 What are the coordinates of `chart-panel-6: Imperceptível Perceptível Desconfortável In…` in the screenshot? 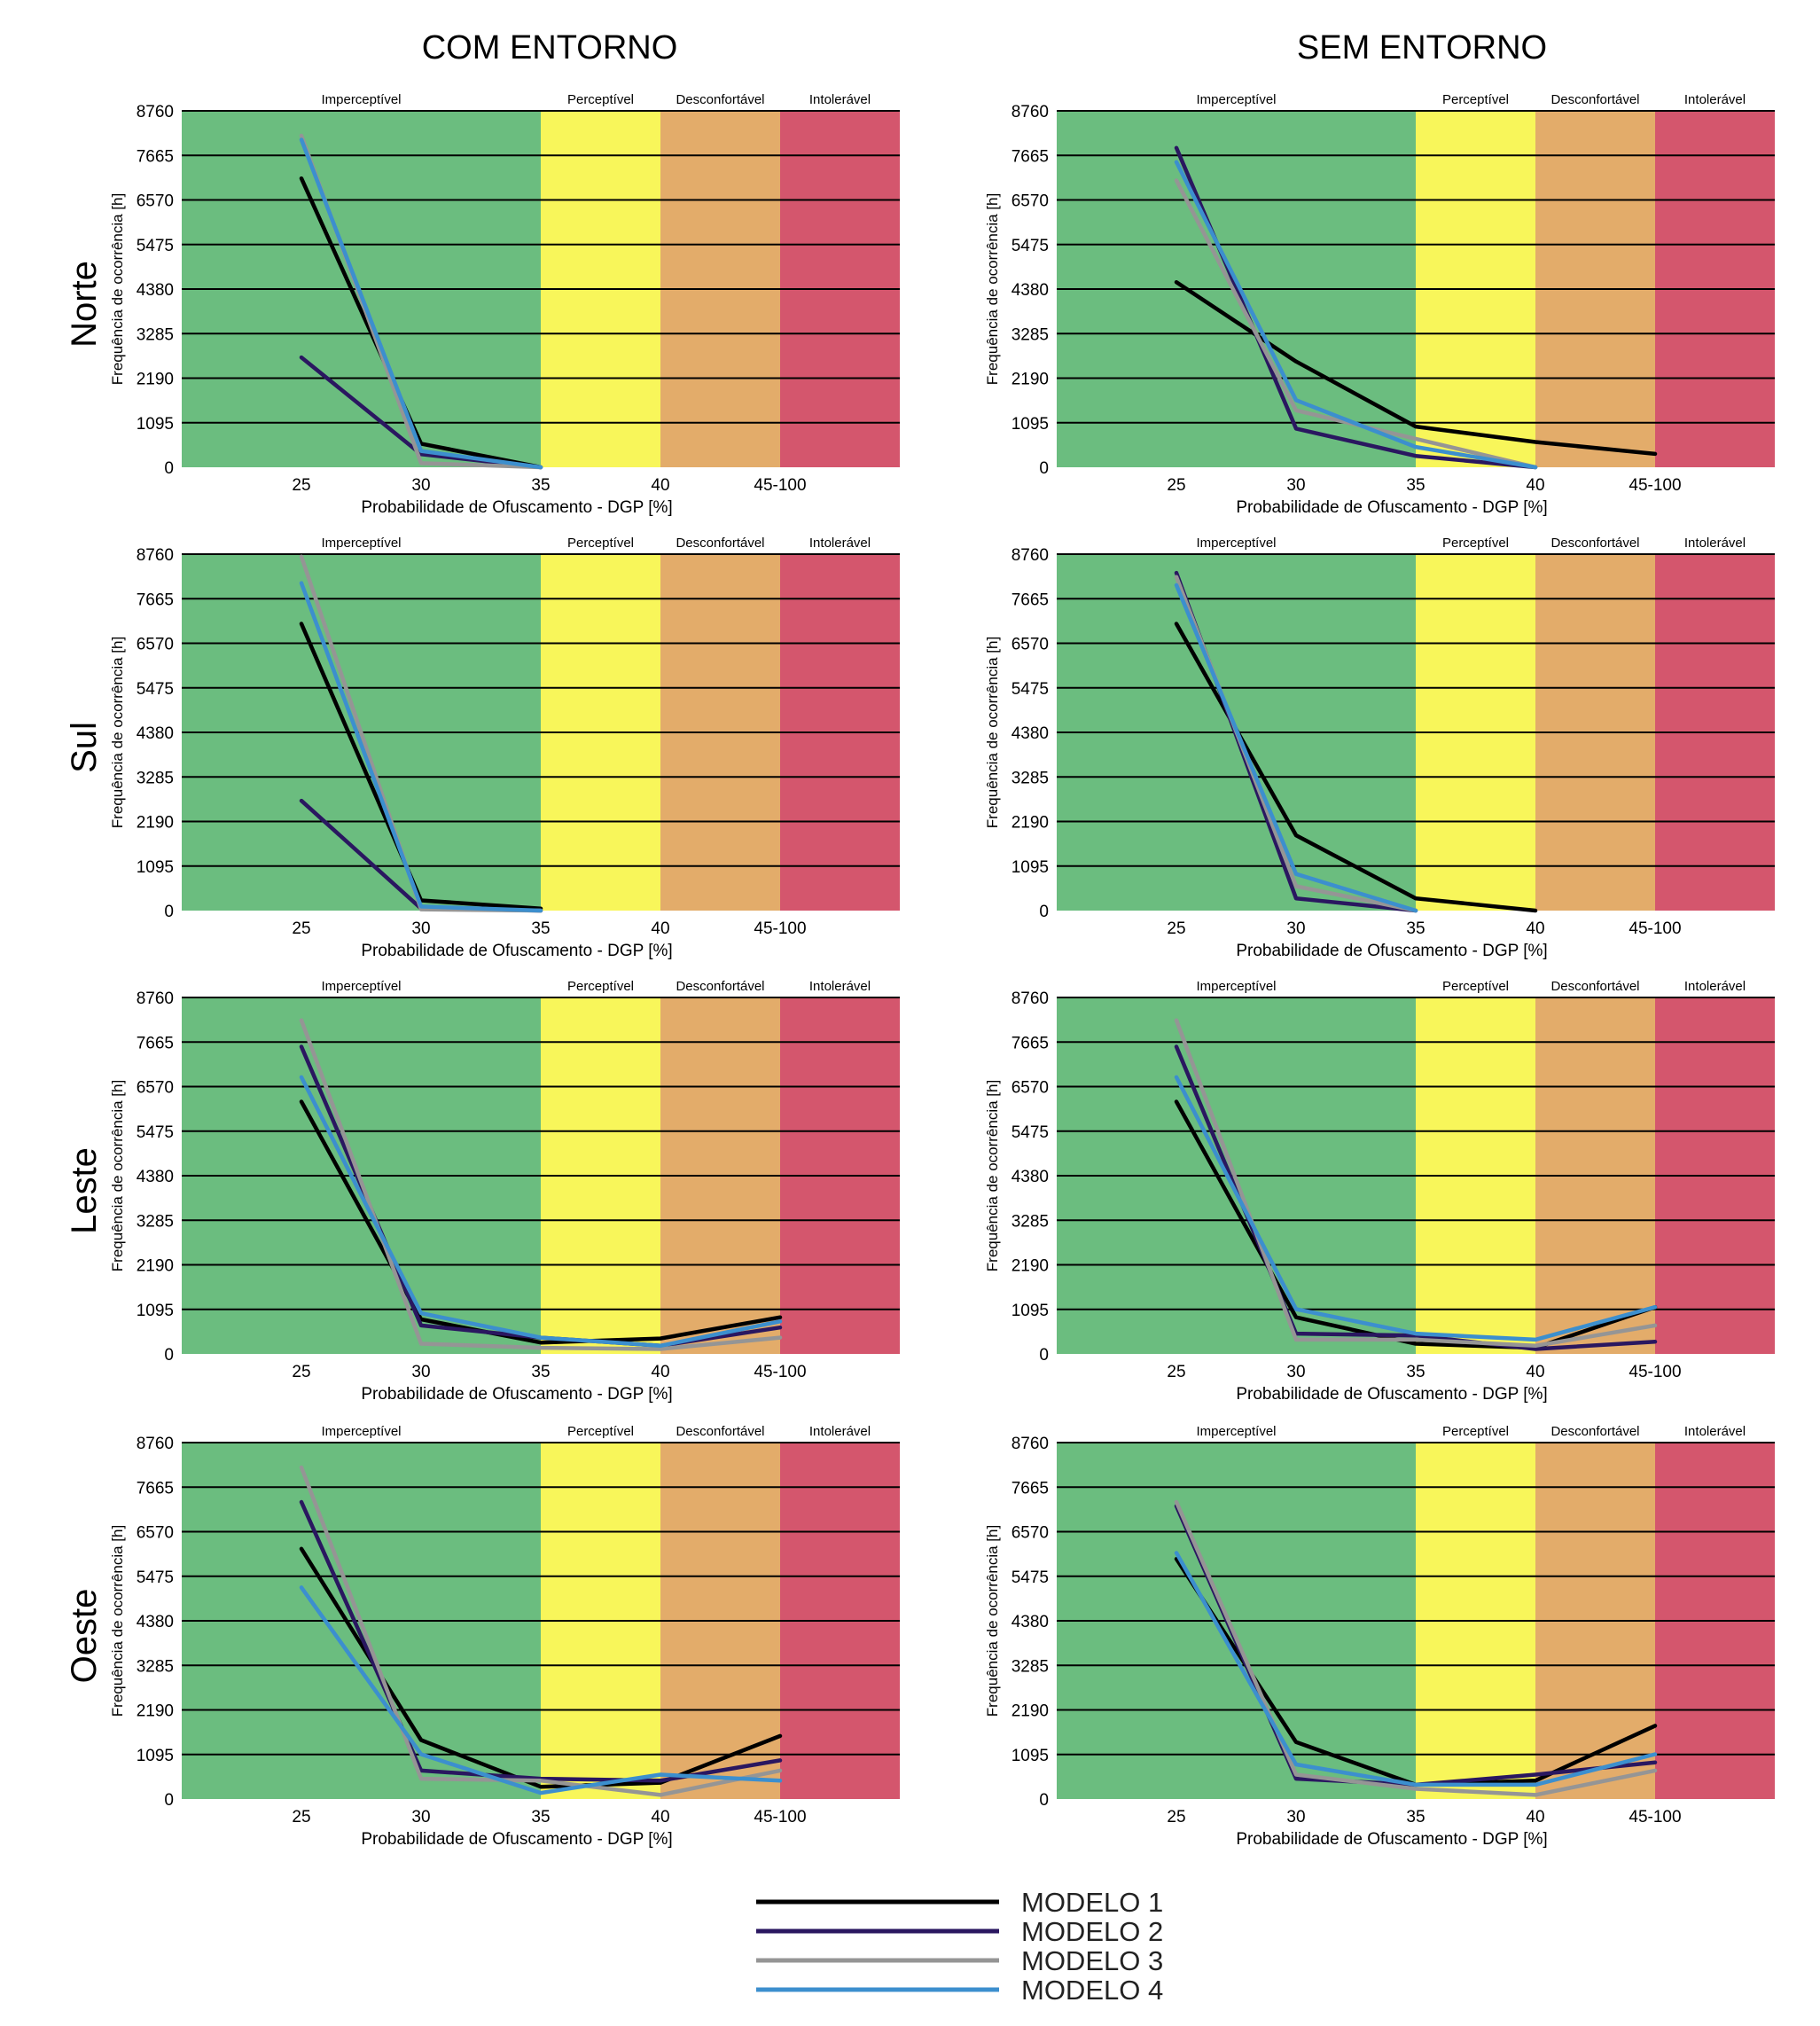 It's located at (1379, 1191).